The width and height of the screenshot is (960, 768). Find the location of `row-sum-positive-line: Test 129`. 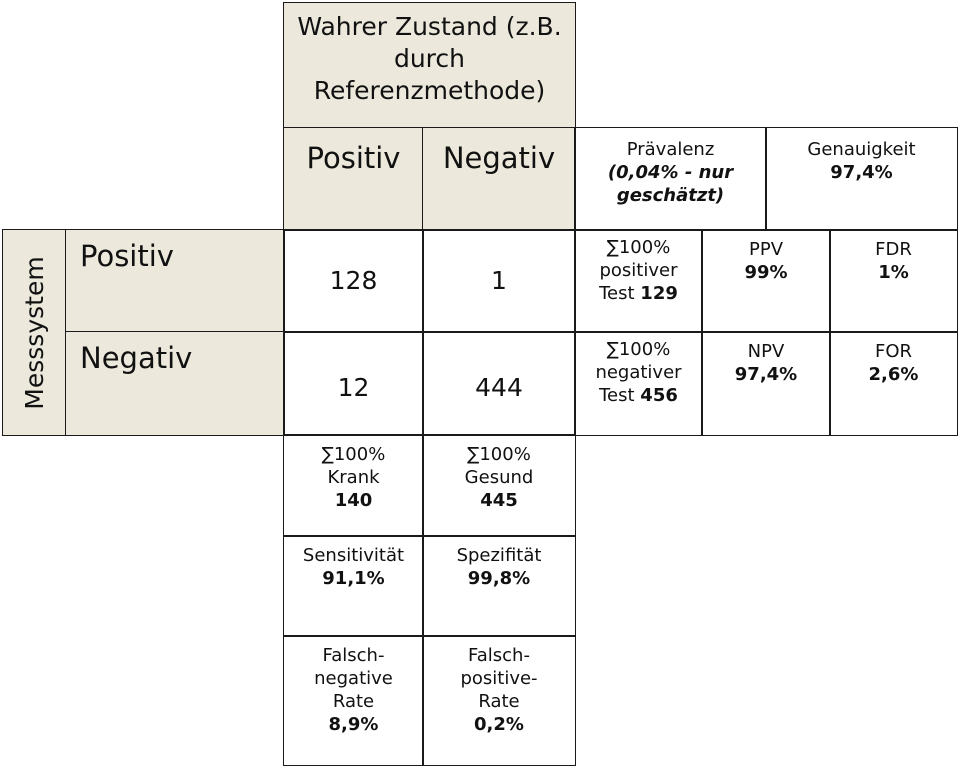

row-sum-positive-line: Test 129 is located at coordinates (638, 293).